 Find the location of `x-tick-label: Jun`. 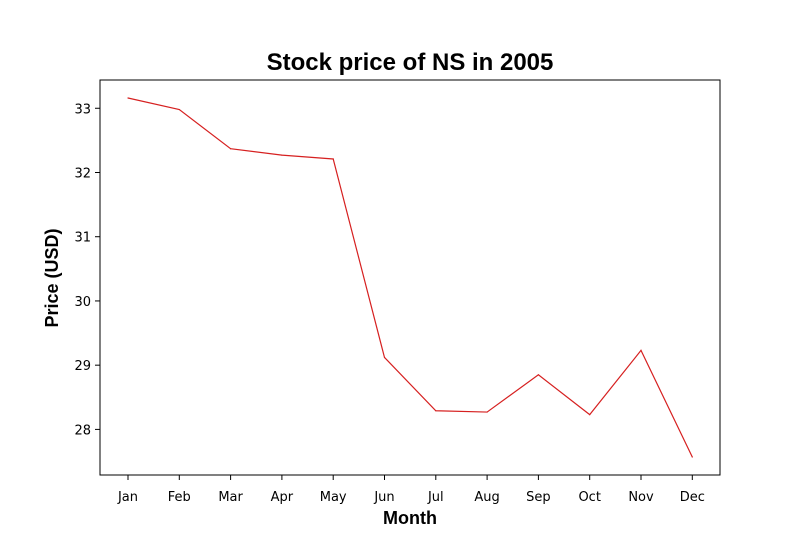

x-tick-label: Jun is located at coordinates (383, 497).